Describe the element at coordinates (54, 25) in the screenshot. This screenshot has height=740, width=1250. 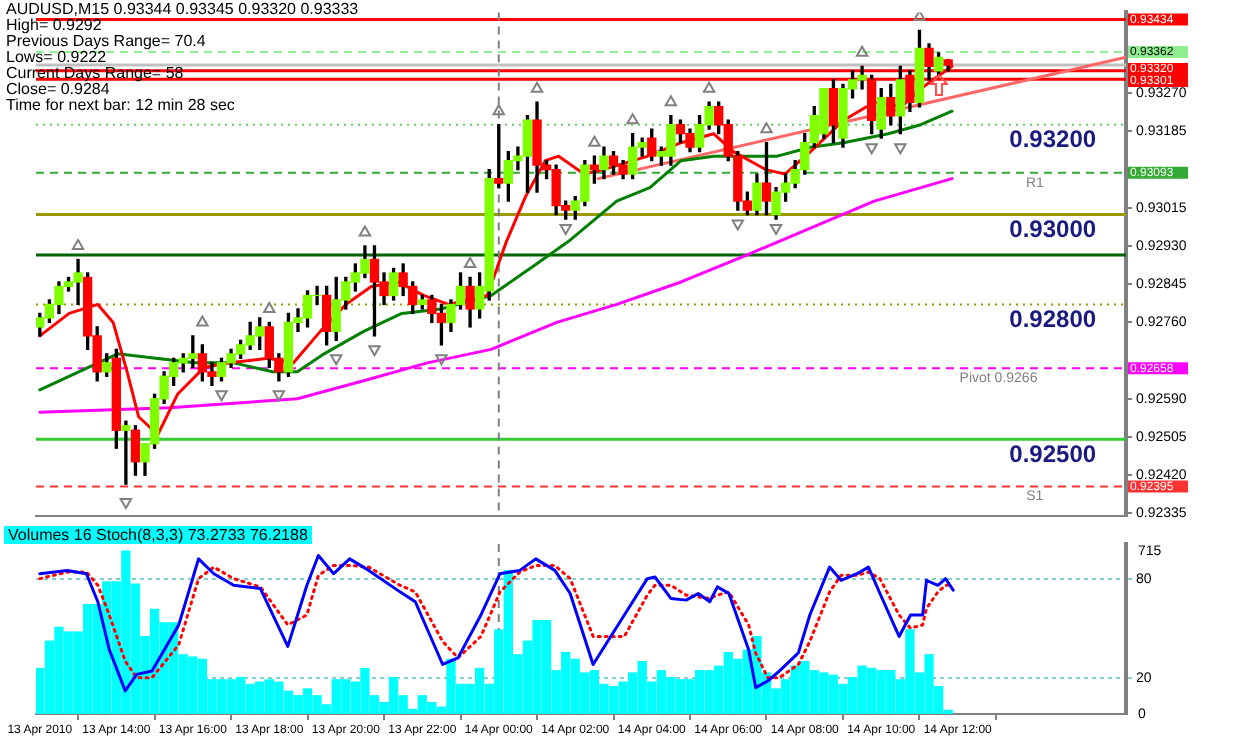
I see `annotation: High= 0.9292` at that location.